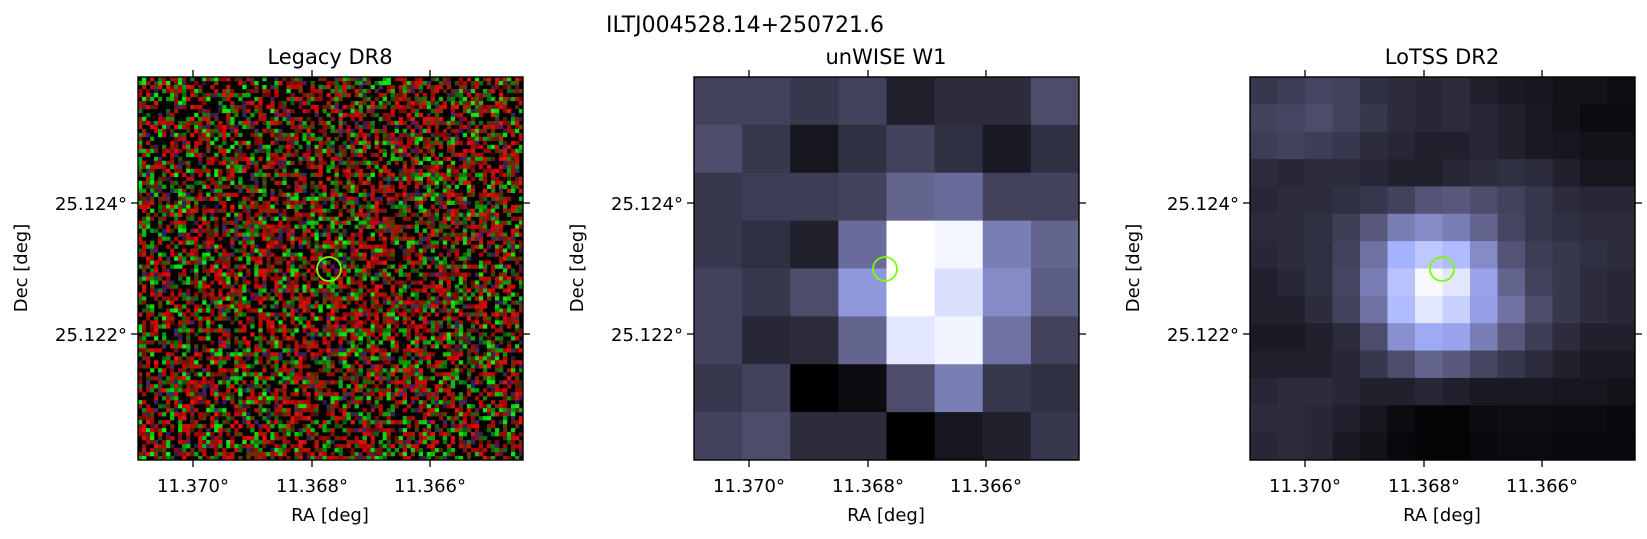 This screenshot has width=1647, height=539. Describe the element at coordinates (886, 57) in the screenshot. I see `panel-title: unWISE W1` at that location.